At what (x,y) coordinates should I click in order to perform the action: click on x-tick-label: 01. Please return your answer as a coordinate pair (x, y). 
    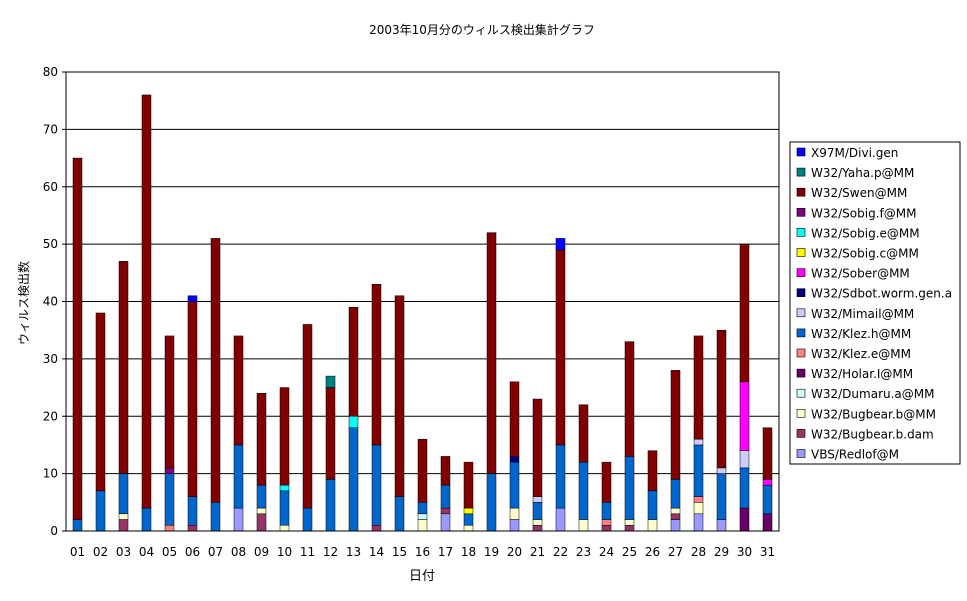
    Looking at the image, I should click on (77, 552).